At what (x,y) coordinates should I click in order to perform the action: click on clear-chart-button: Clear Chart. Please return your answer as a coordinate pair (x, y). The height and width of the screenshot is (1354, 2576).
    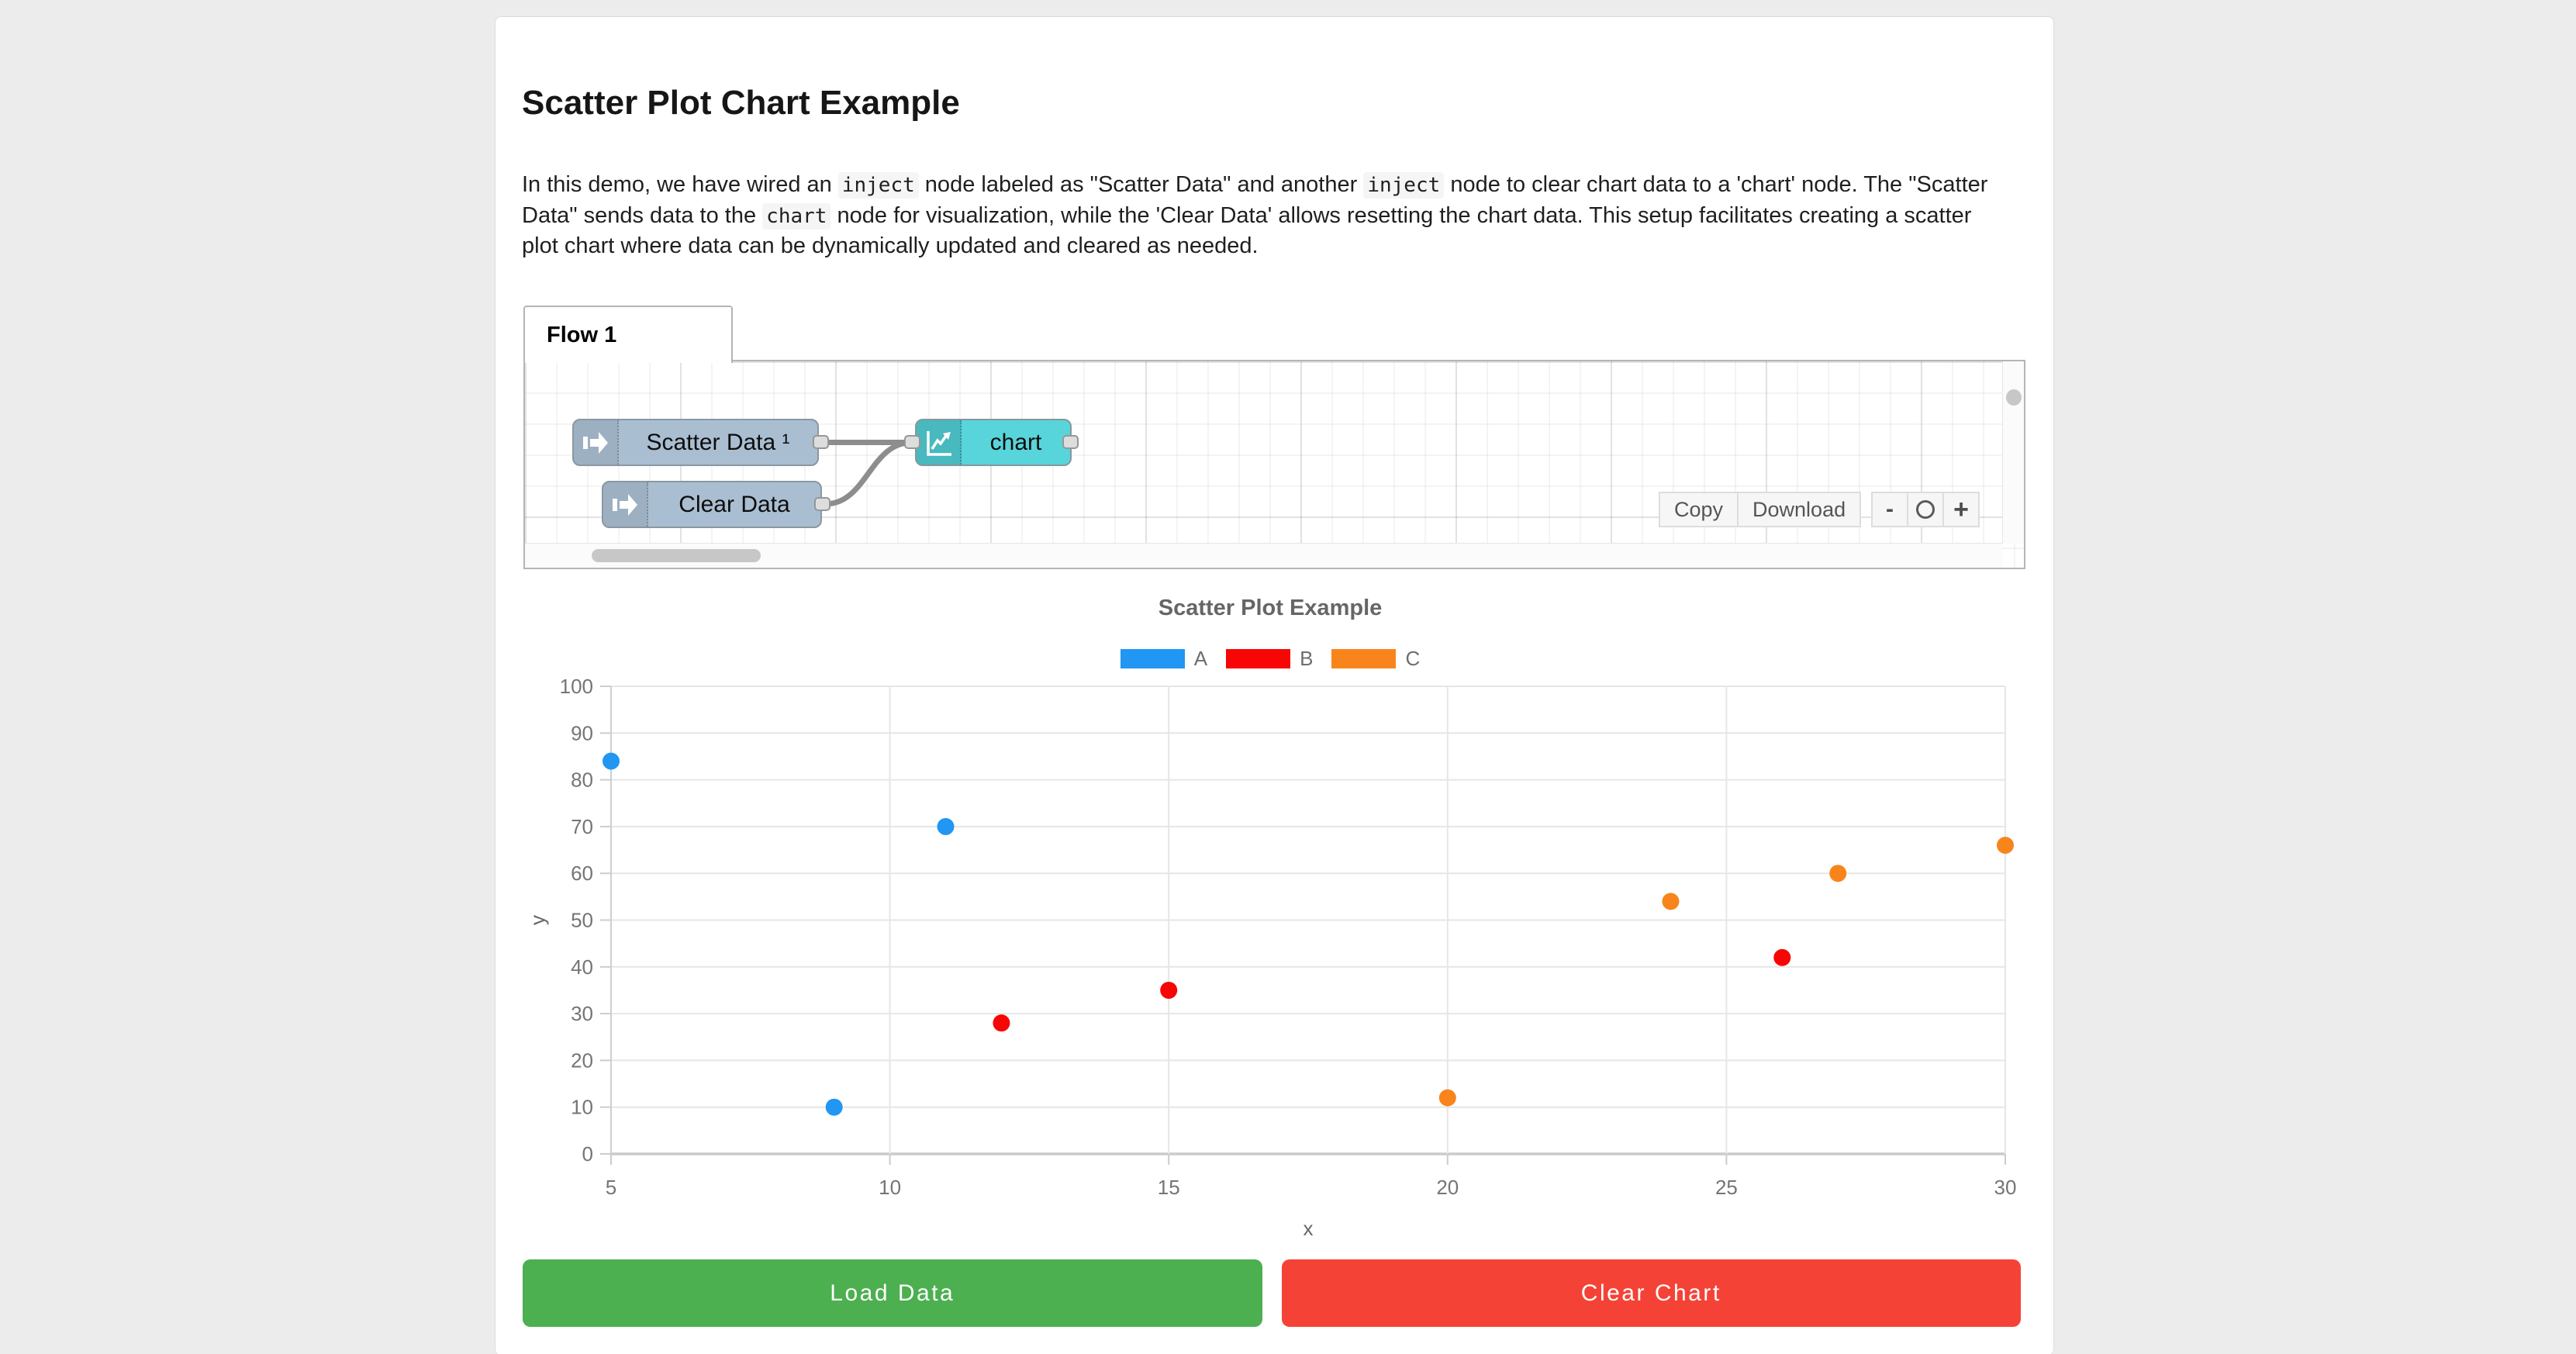
    Looking at the image, I should click on (1651, 1293).